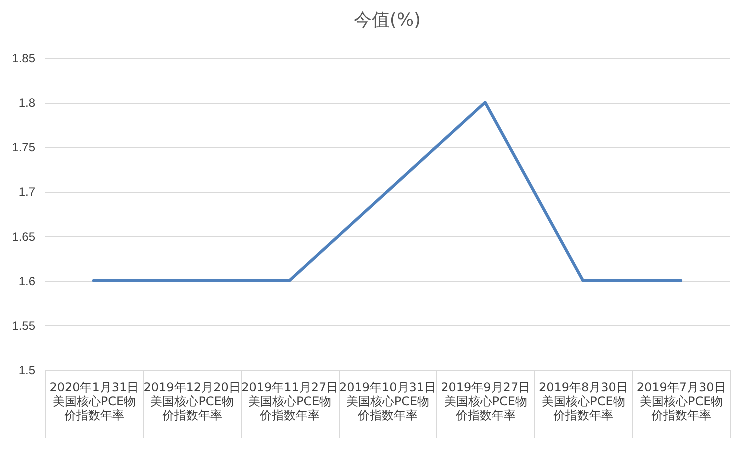 This screenshot has height=452, width=750. Describe the element at coordinates (27, 103) in the screenshot. I see `y-tick-label: 1.8` at that location.